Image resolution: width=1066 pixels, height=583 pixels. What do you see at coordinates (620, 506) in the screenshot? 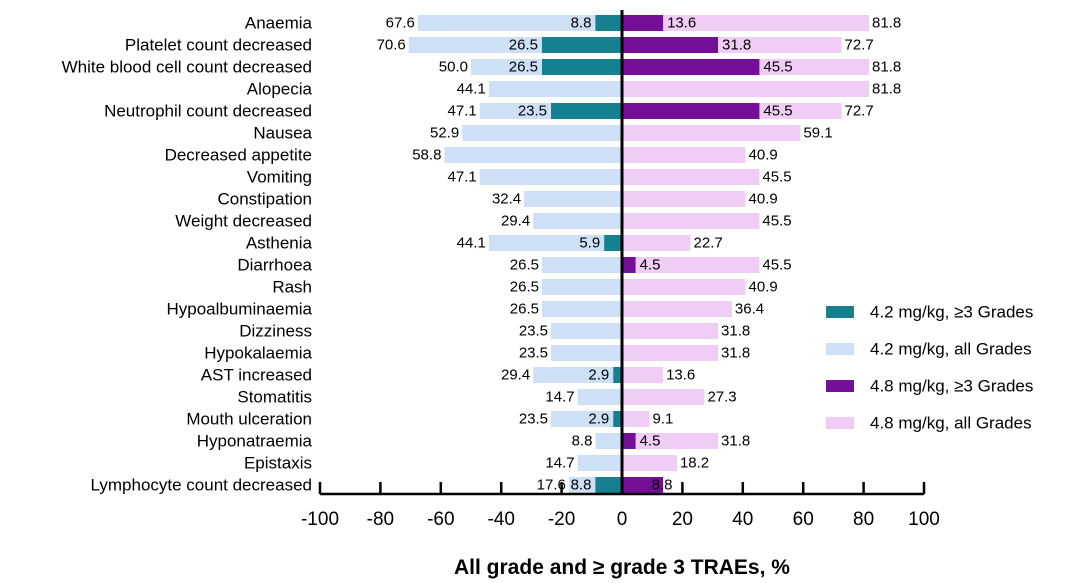
I see `x-axis: -100 -80 -60 -40 -20 0 20 40 60 80 100` at bounding box center [620, 506].